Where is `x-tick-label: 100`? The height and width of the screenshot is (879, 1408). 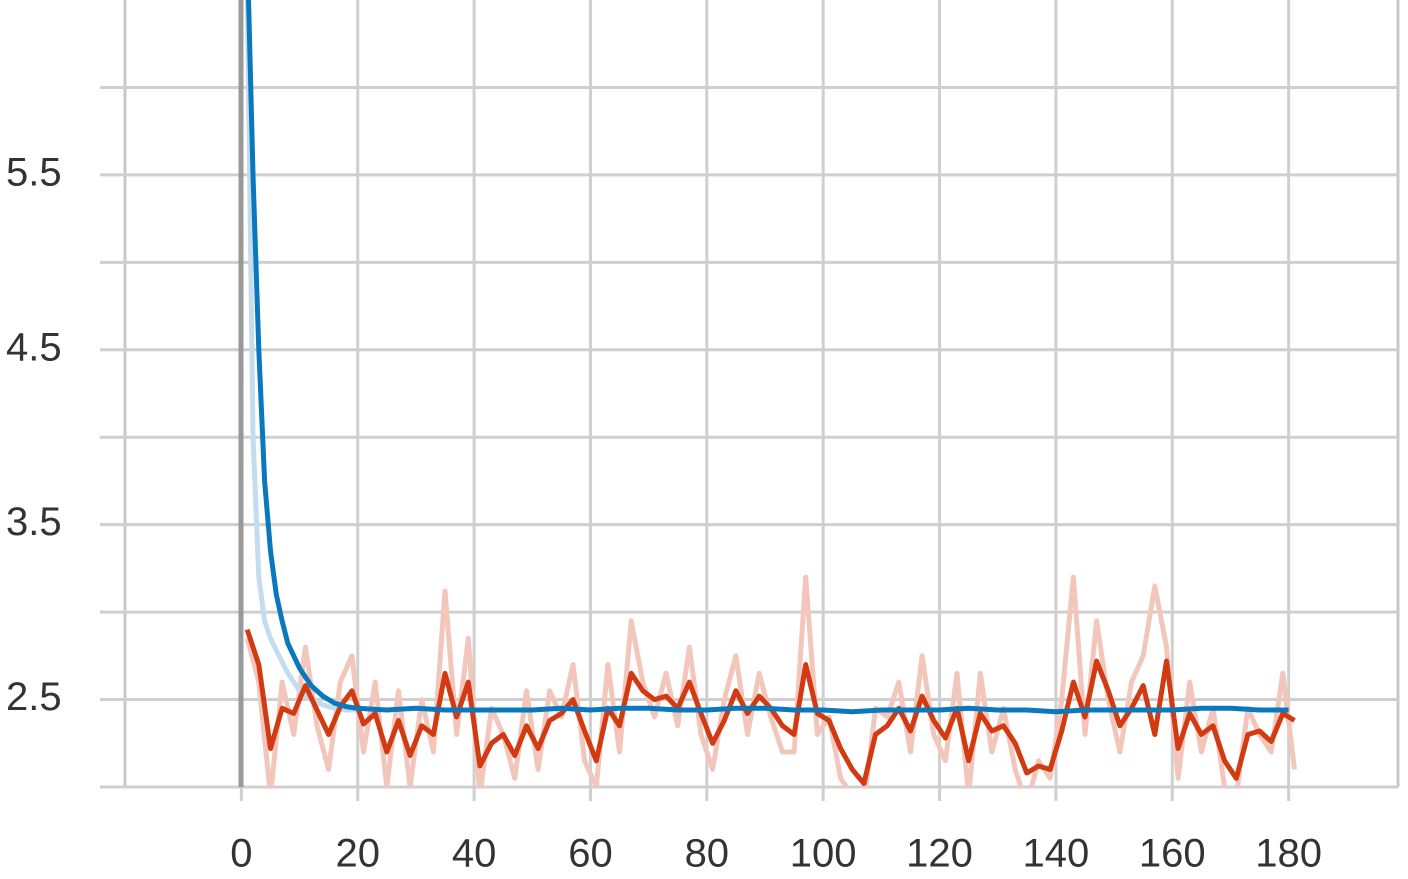
x-tick-label: 100 is located at coordinates (823, 854).